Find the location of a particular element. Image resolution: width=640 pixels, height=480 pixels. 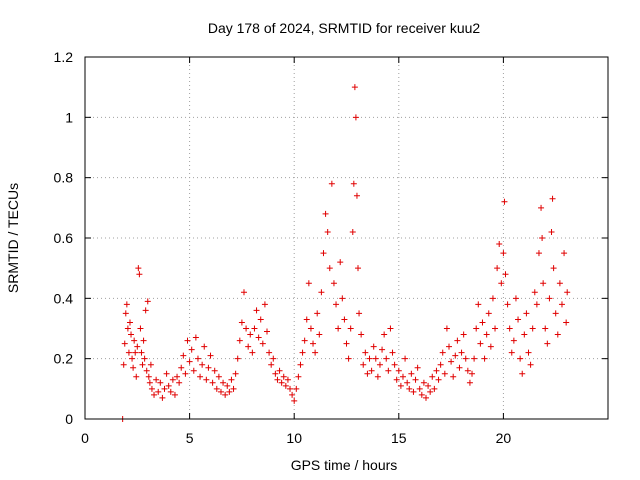

y-tick-label: 1.2 is located at coordinates (64, 57).